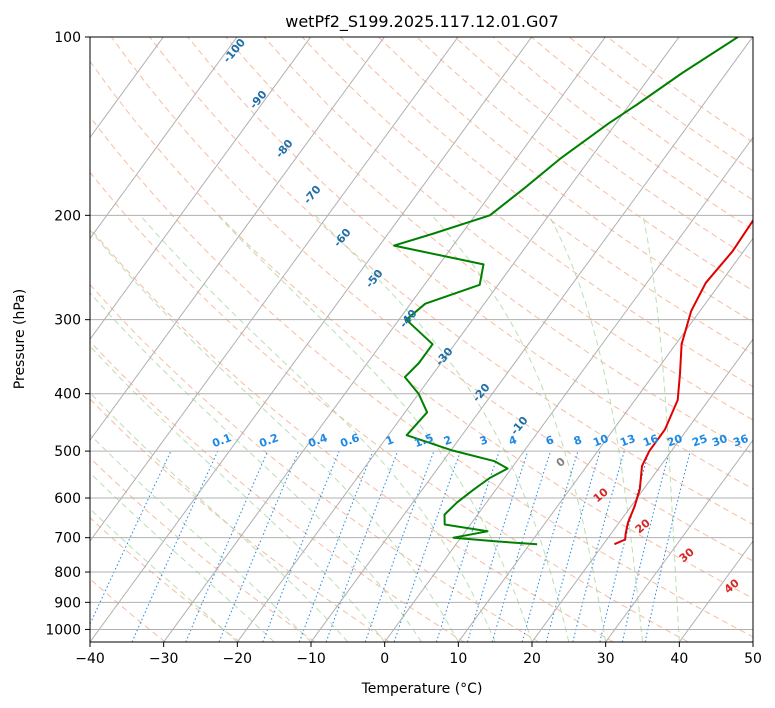  I want to click on mixing-ratio-label: 6, so click(550, 440).